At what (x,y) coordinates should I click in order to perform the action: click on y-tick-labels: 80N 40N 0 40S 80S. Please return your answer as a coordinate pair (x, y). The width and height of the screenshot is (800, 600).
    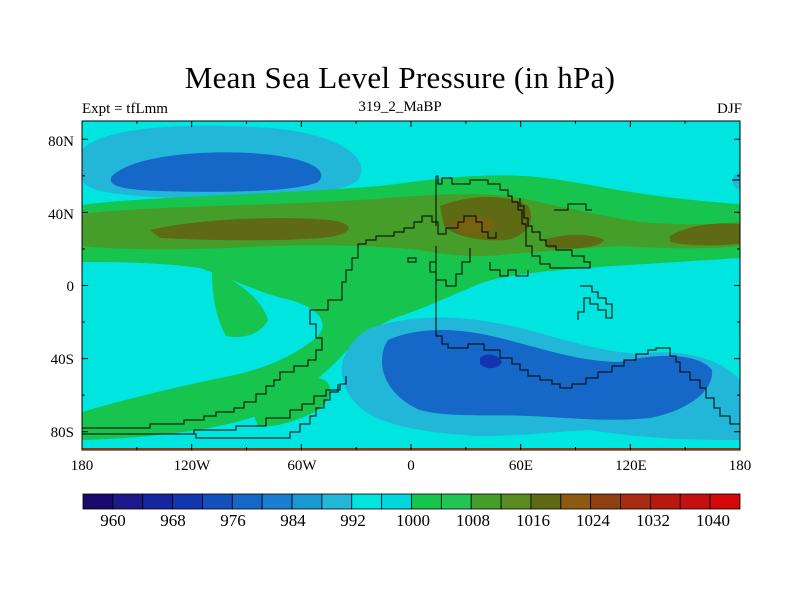
    Looking at the image, I should click on (61, 287).